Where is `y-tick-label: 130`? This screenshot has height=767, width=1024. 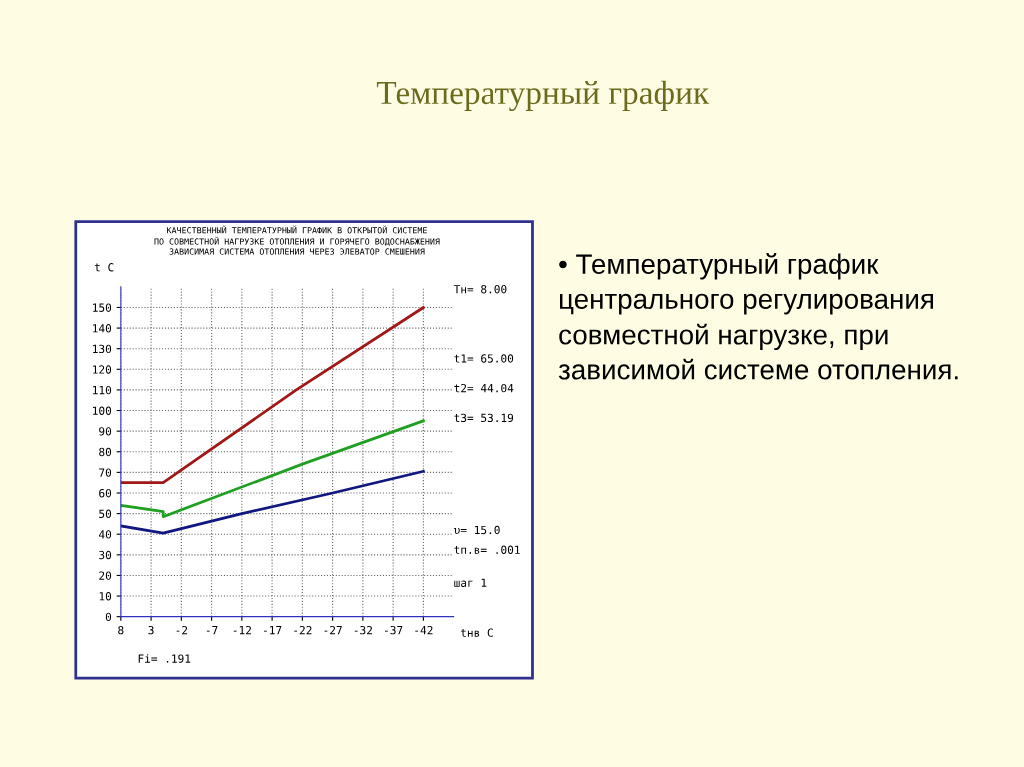
y-tick-label: 130 is located at coordinates (102, 349).